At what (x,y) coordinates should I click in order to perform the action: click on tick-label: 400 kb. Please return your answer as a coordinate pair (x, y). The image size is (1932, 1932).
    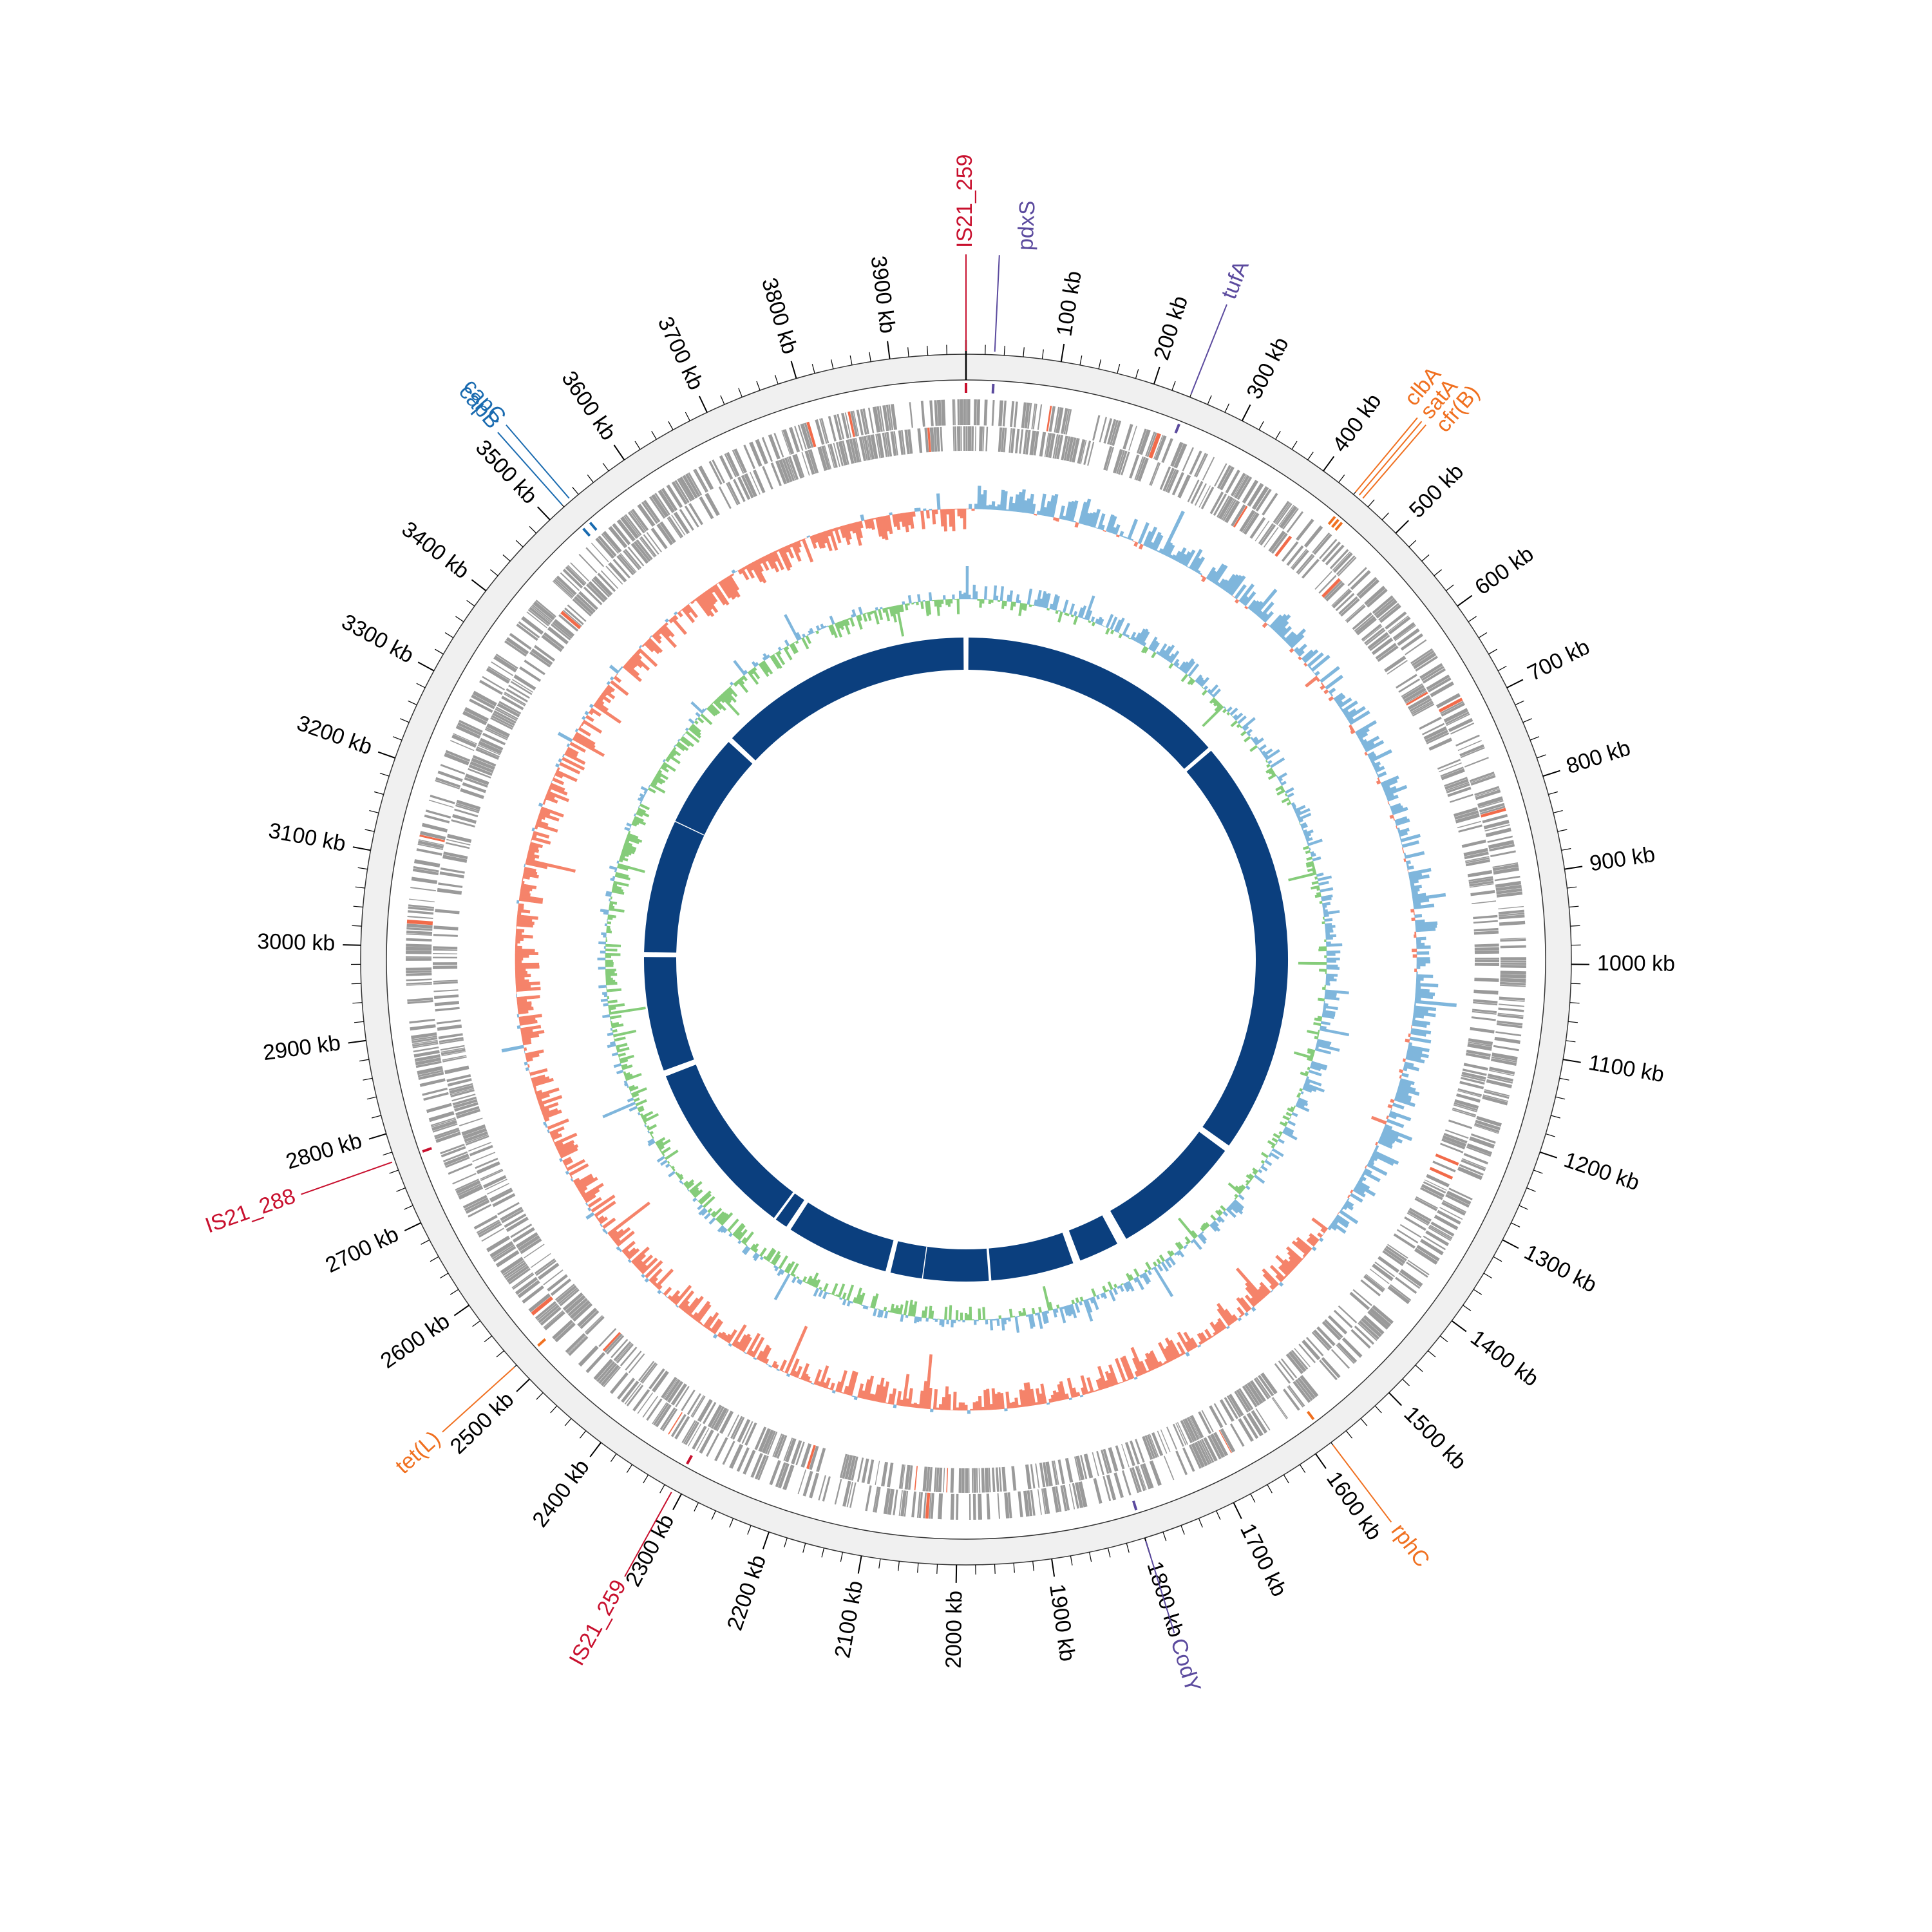
    Looking at the image, I should click on (1357, 423).